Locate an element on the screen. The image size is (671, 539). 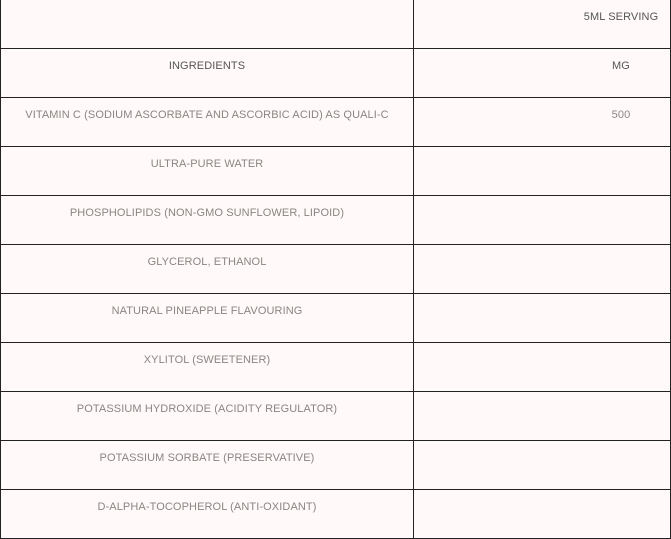
ingredient-cell: NATURAL PINEAPPLE FLAVOURING is located at coordinates (207, 318).